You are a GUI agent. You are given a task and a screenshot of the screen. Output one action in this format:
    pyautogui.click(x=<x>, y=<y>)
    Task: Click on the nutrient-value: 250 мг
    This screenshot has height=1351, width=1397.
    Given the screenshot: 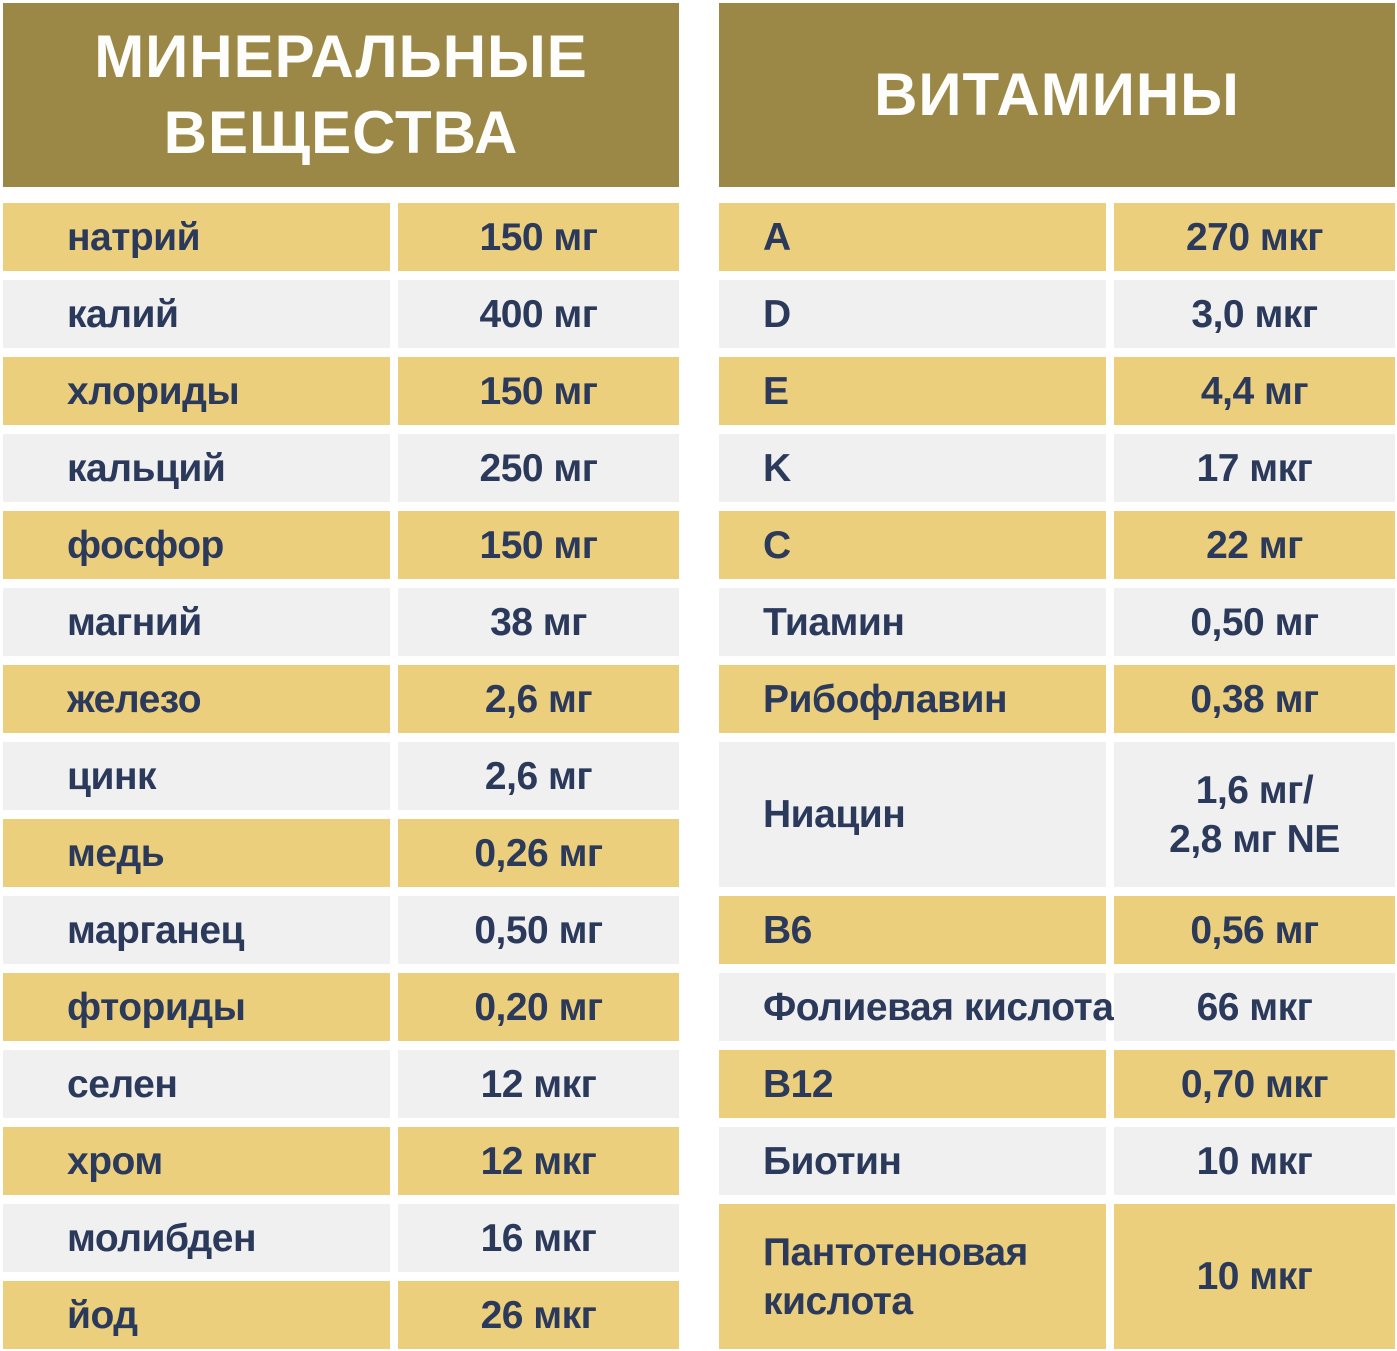 What is the action you would take?
    pyautogui.click(x=538, y=468)
    